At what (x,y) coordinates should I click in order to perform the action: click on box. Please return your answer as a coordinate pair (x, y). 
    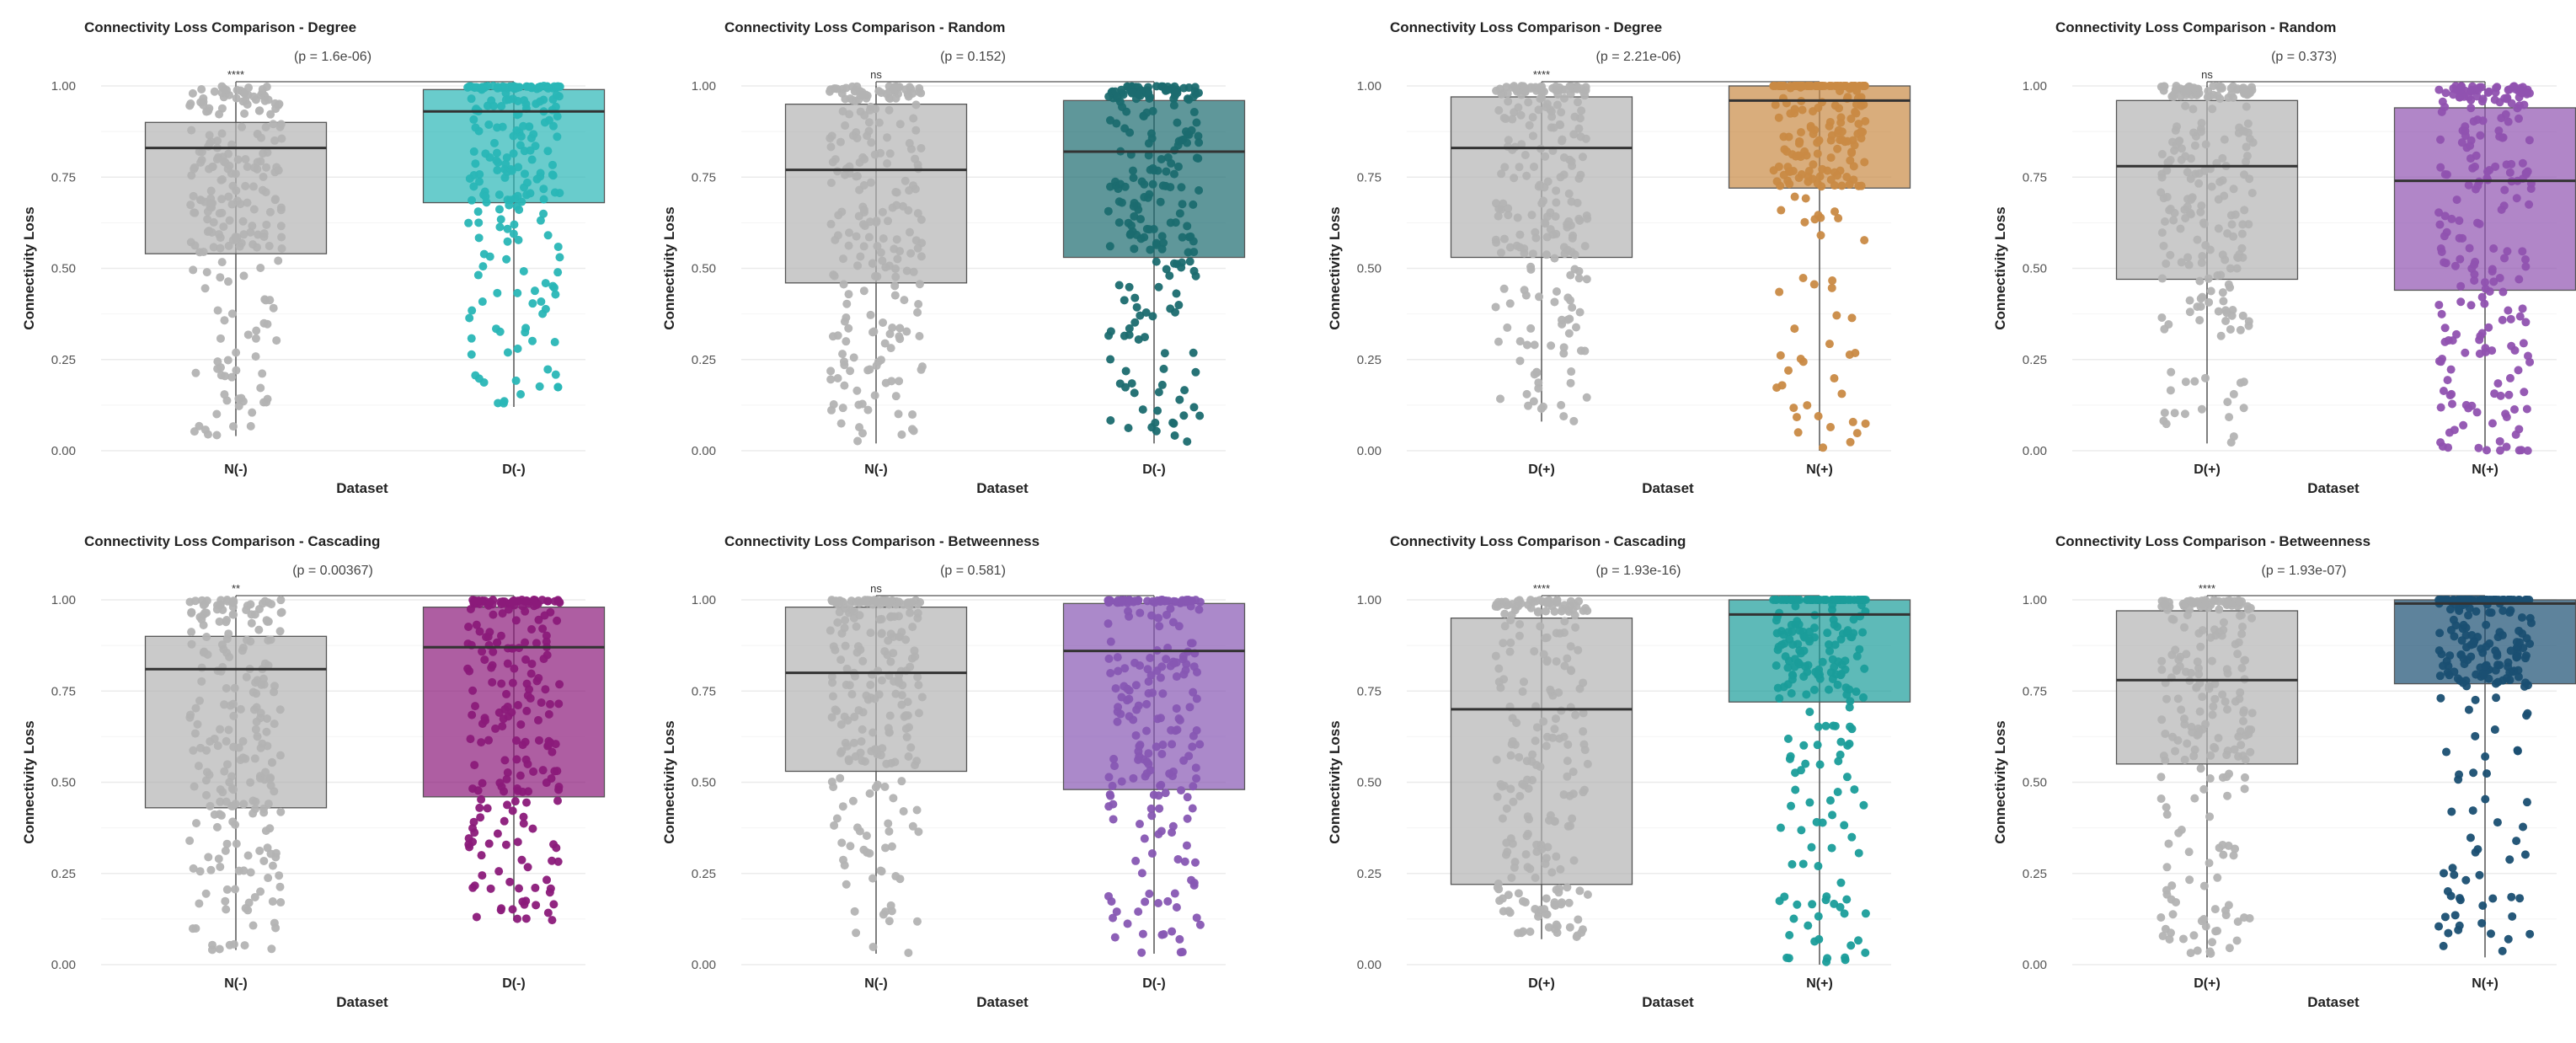
    Looking at the image, I should click on (514, 146).